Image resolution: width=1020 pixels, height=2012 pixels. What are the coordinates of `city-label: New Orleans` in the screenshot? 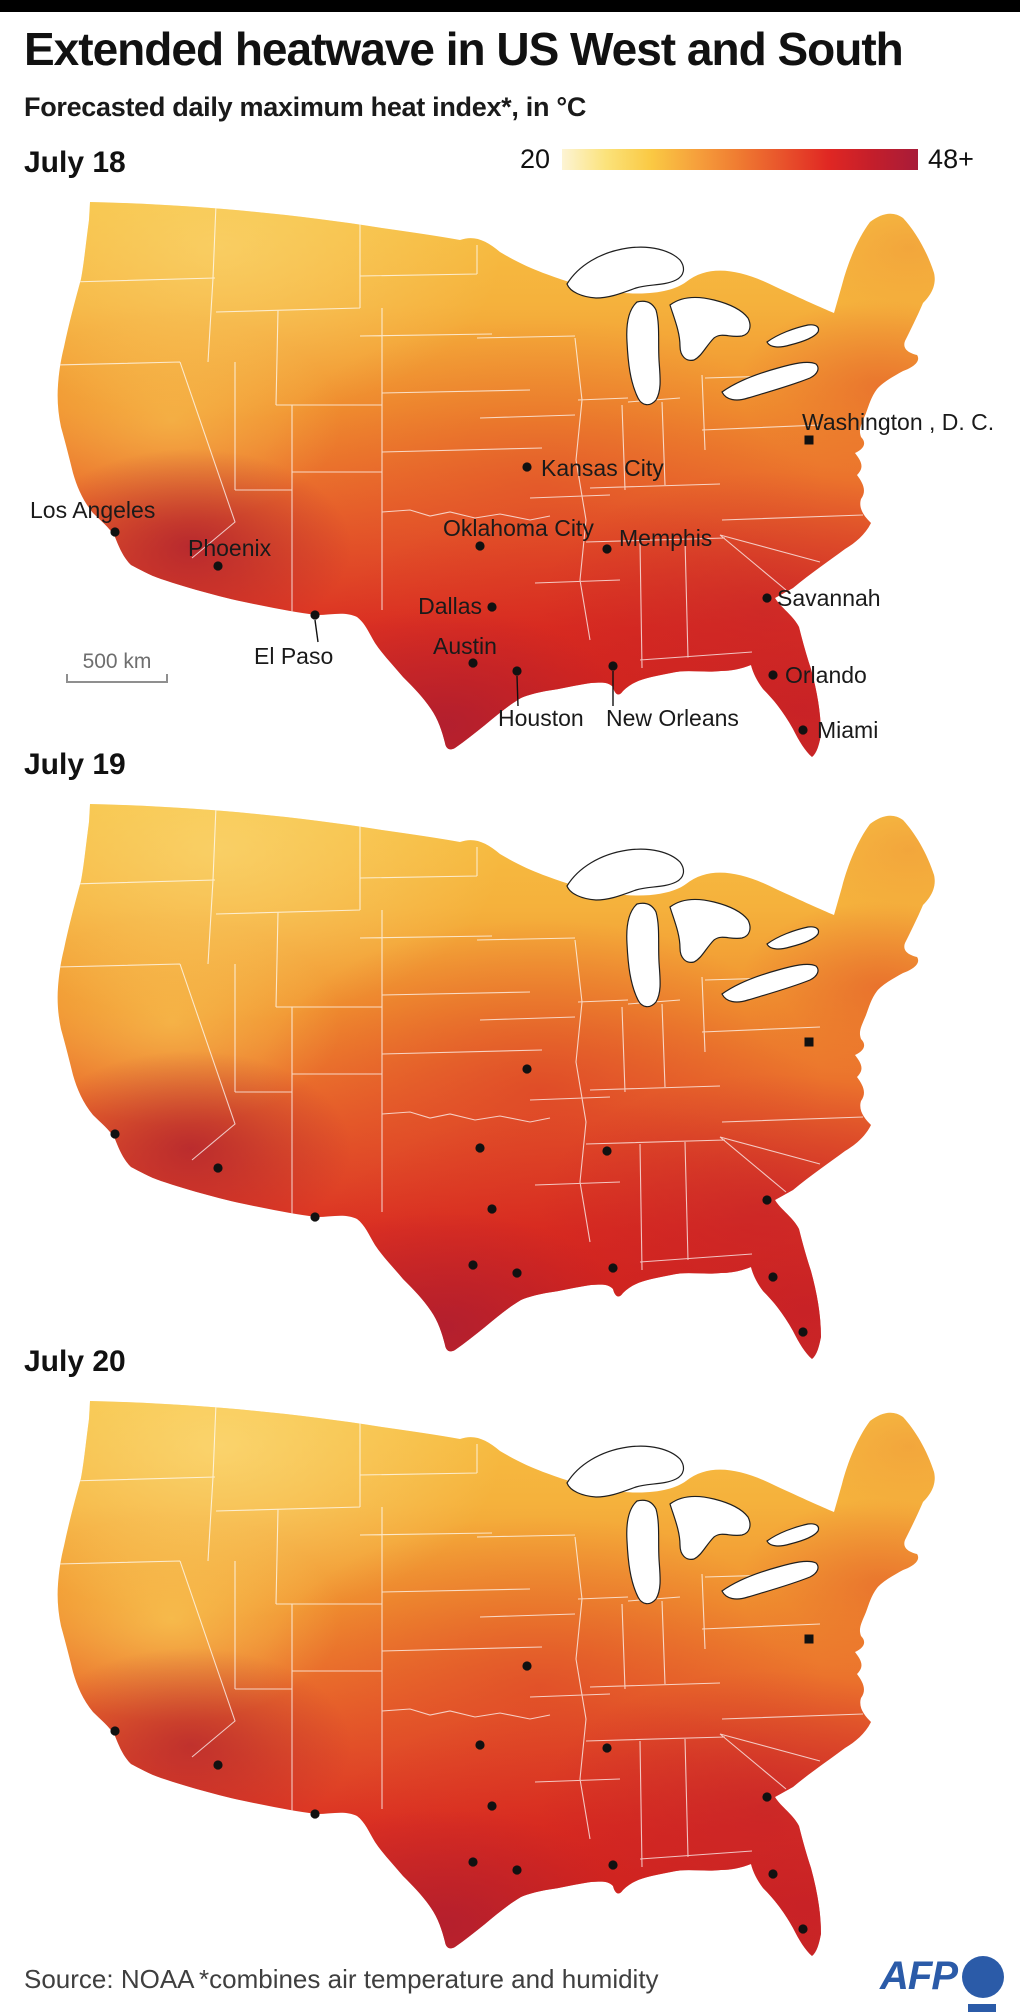 It's located at (672, 718).